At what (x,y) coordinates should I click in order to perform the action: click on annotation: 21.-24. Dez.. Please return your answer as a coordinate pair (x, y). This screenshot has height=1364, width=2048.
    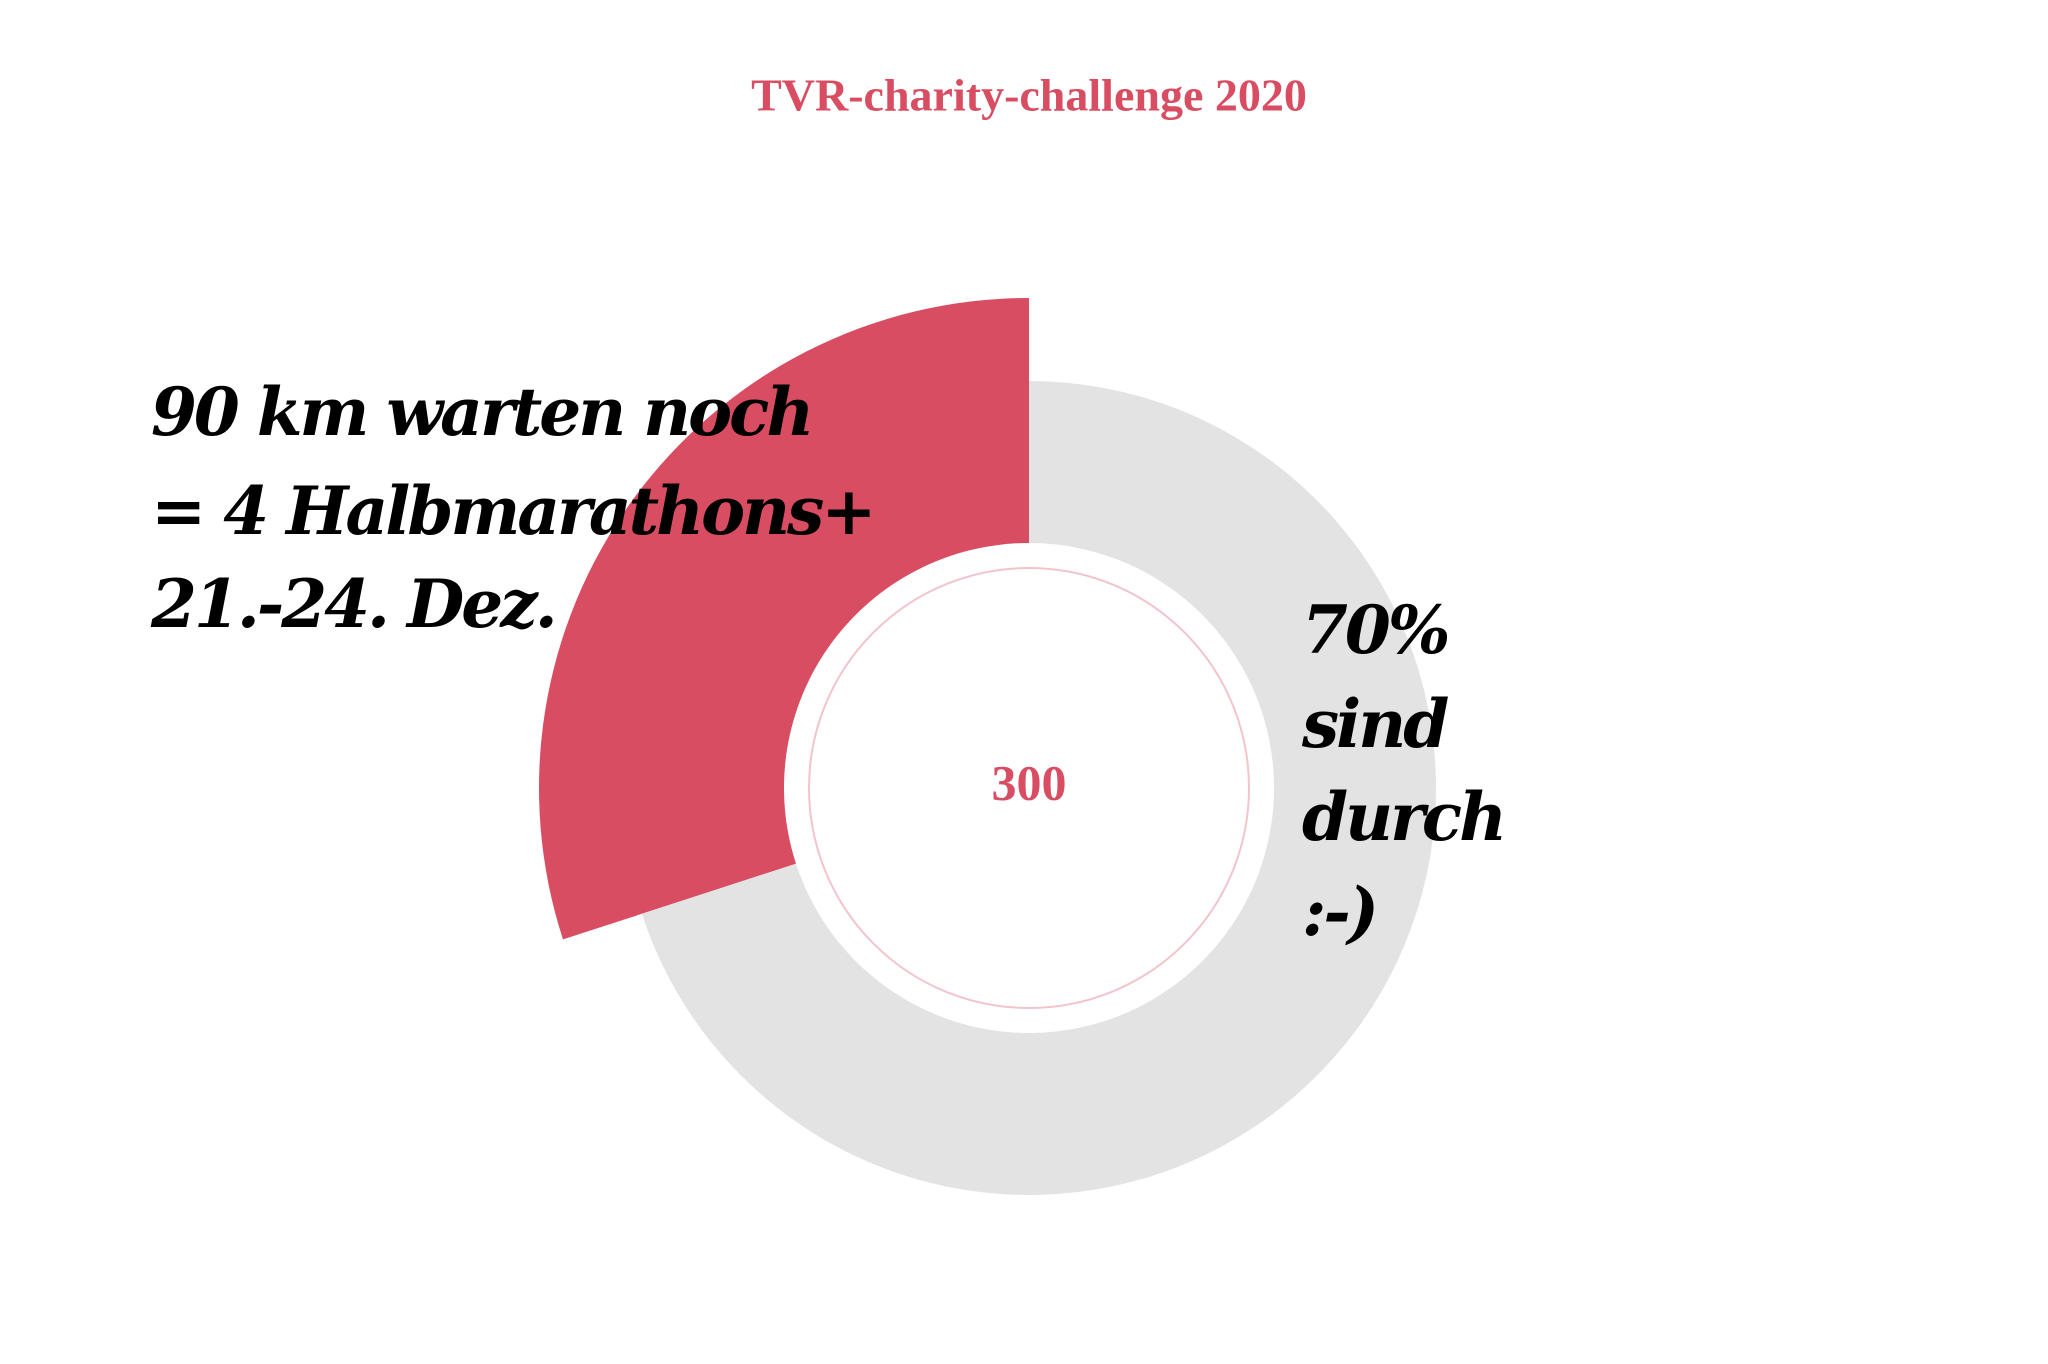
    Looking at the image, I should click on (352, 604).